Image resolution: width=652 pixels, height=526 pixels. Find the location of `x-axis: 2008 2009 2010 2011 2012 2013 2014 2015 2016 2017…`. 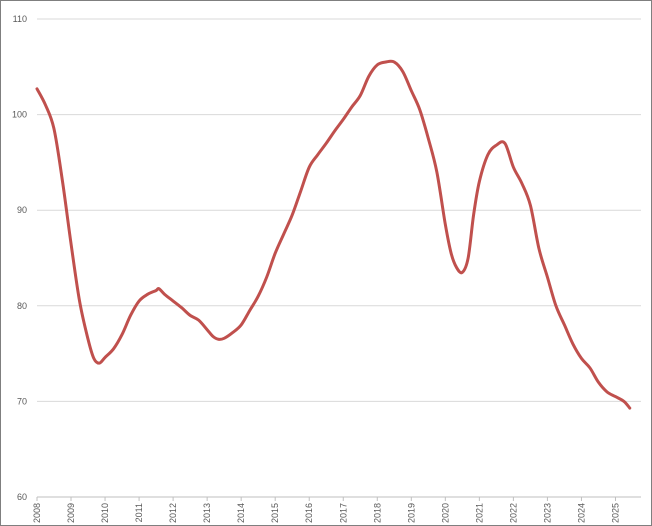

x-axis: 2008 2009 2010 2011 2012 2013 2014 2015 2016 2017… is located at coordinates (326, 510).